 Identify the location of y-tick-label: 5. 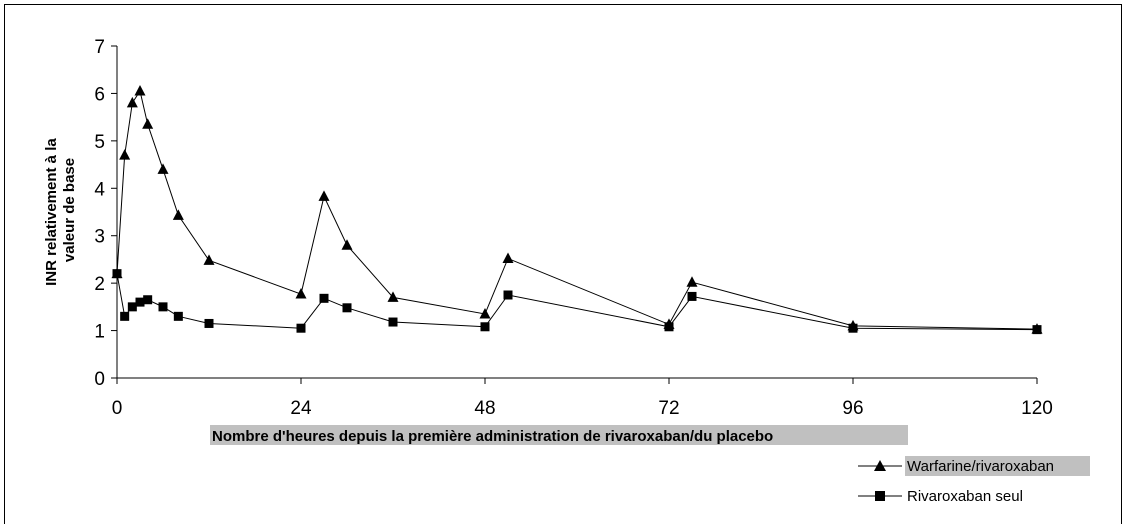
(99, 142).